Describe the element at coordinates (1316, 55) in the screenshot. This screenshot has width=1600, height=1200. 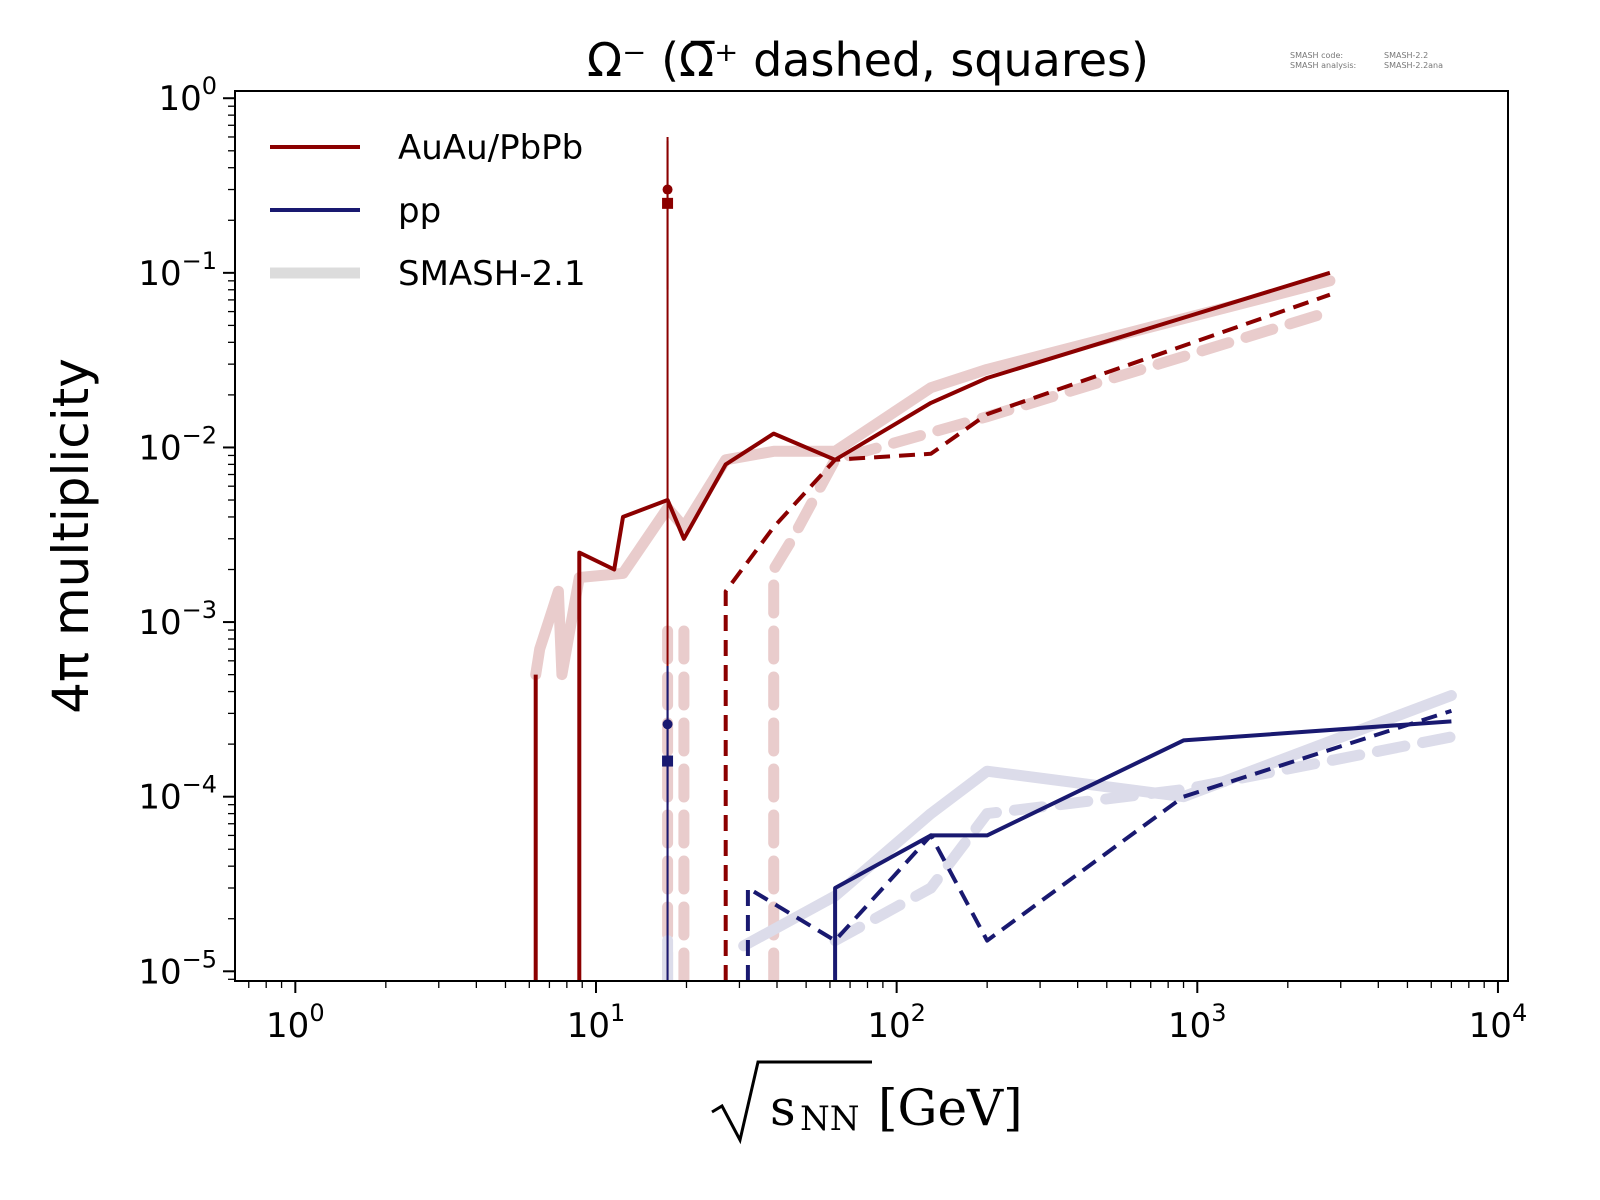
I see `version-label: SMASH code:` at that location.